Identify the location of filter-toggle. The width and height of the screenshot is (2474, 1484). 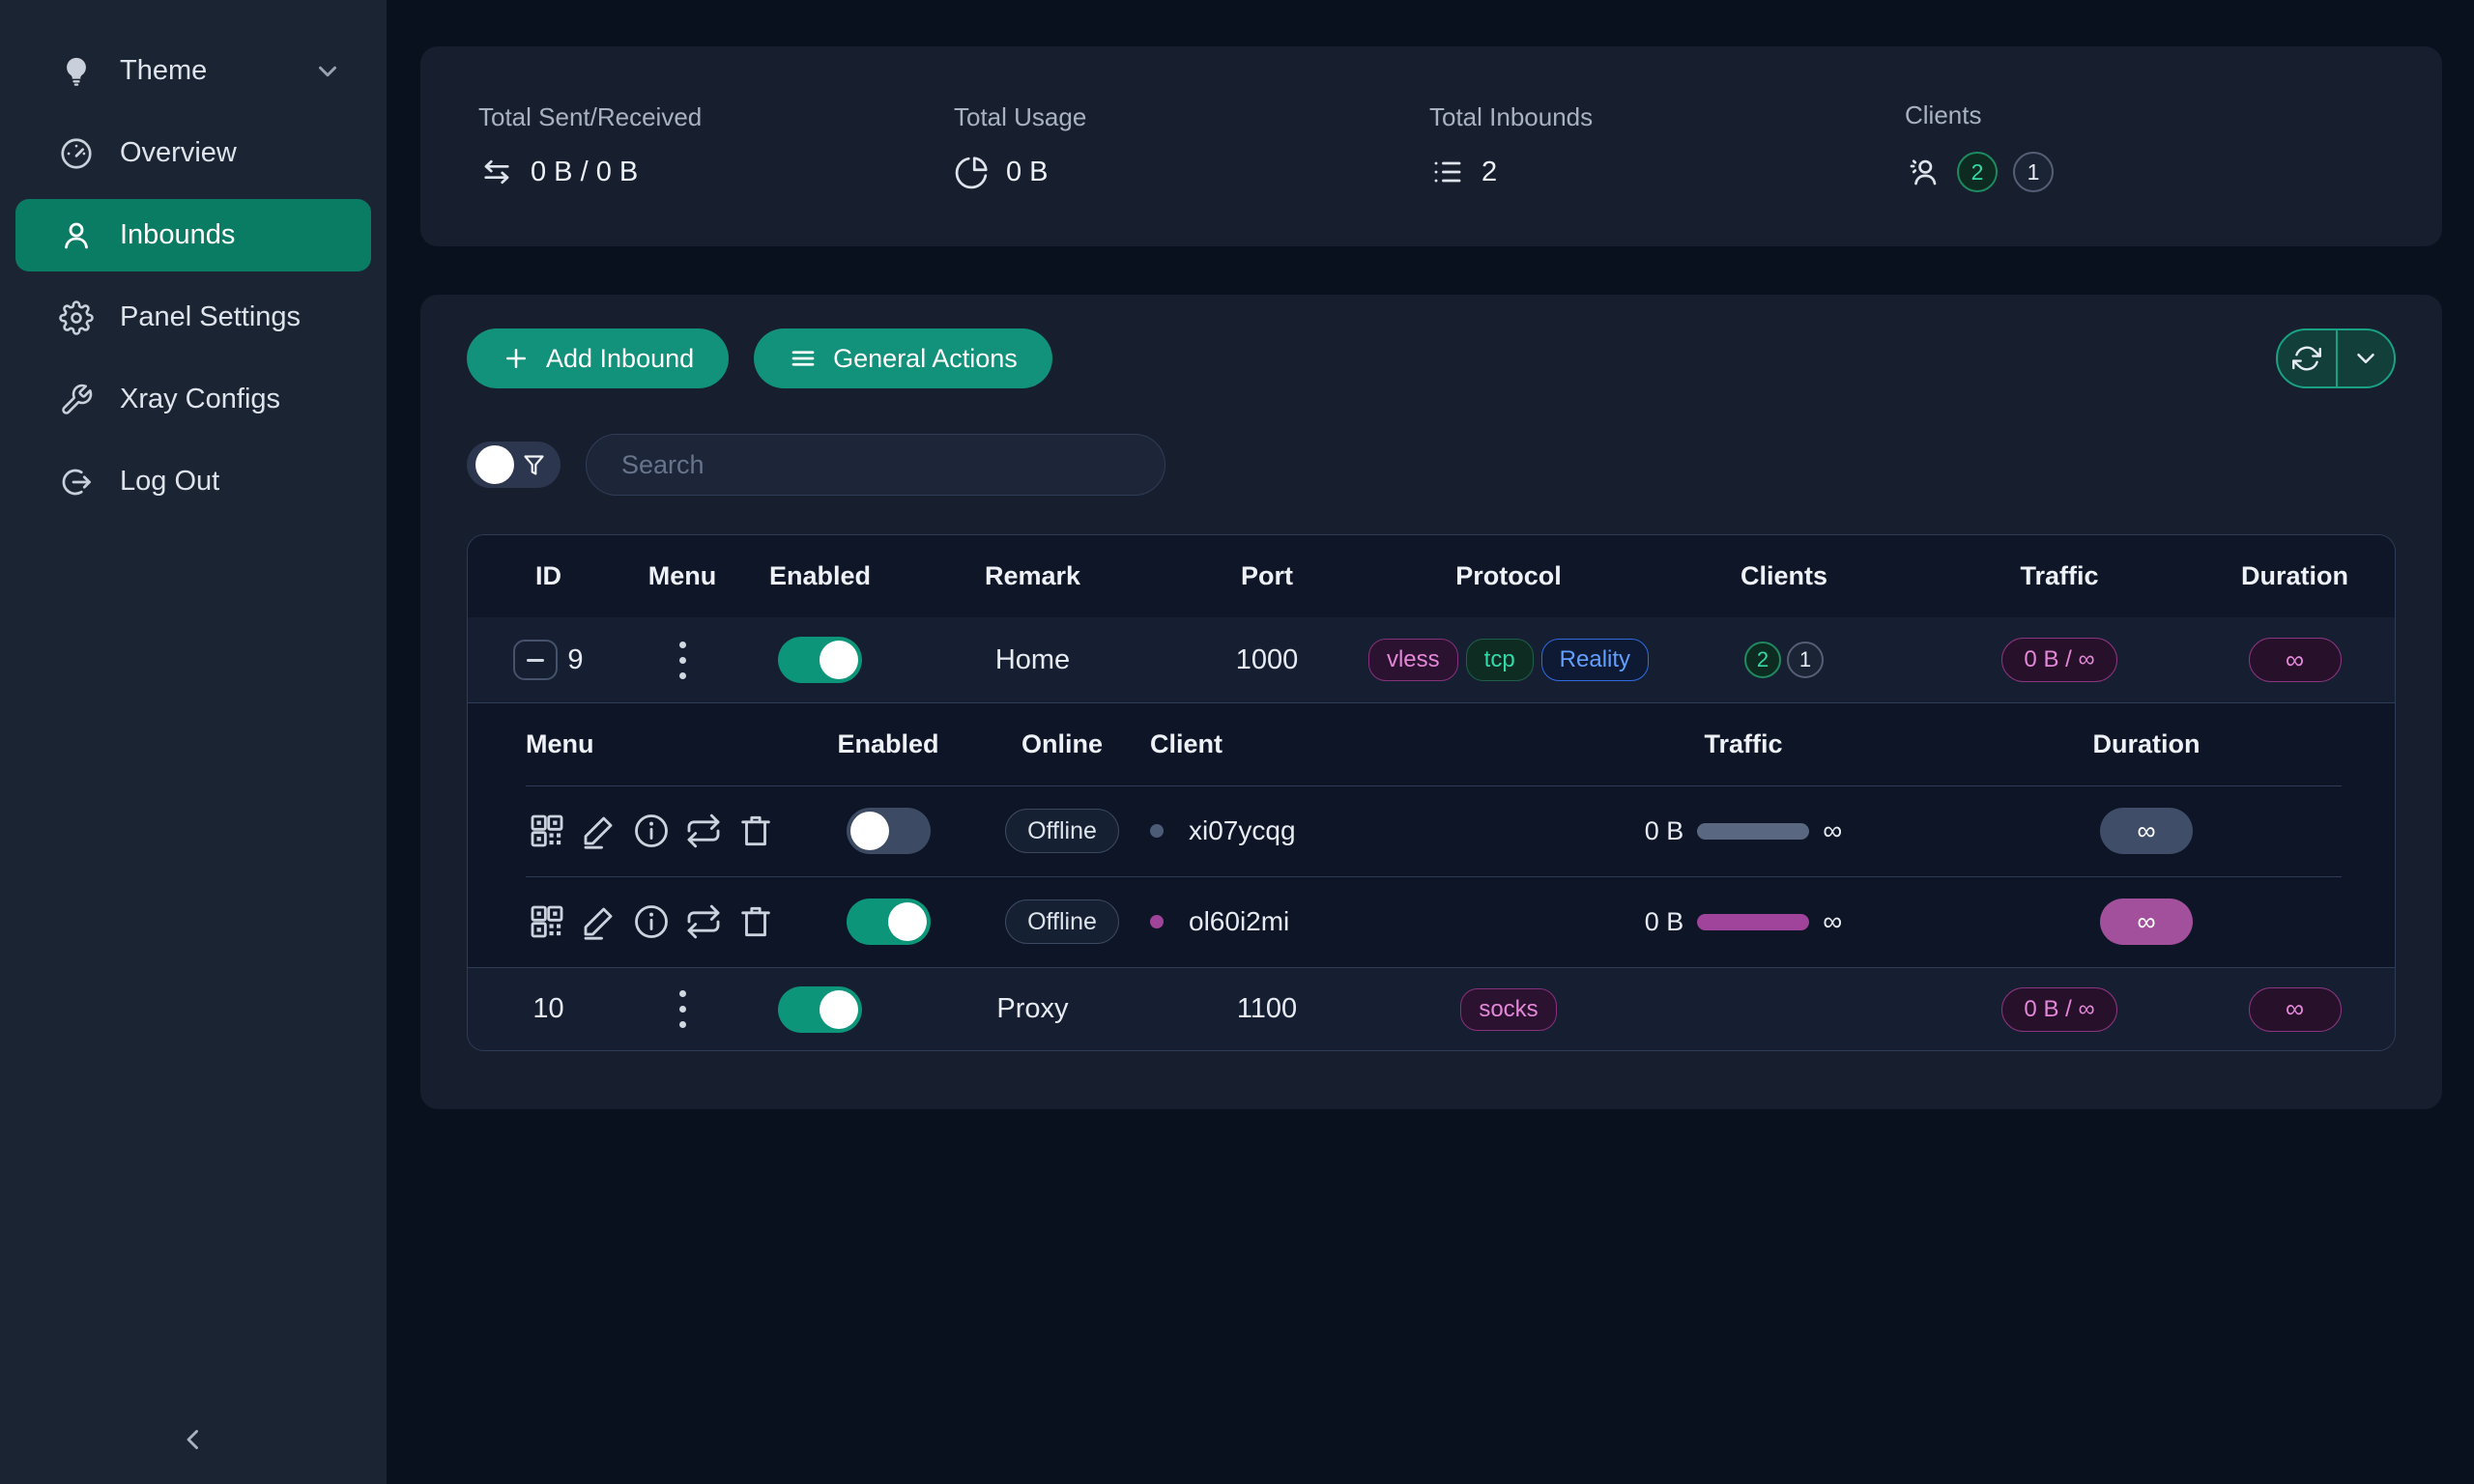
(514, 465).